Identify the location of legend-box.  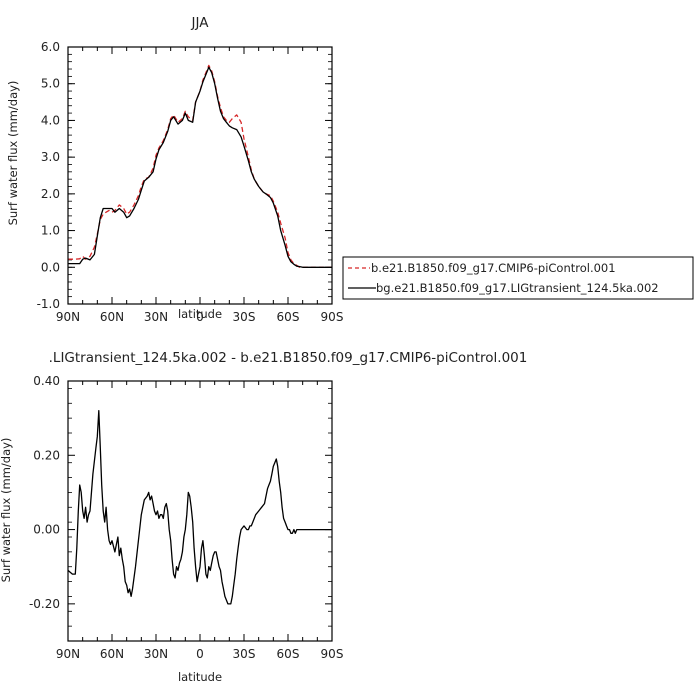
(518, 278).